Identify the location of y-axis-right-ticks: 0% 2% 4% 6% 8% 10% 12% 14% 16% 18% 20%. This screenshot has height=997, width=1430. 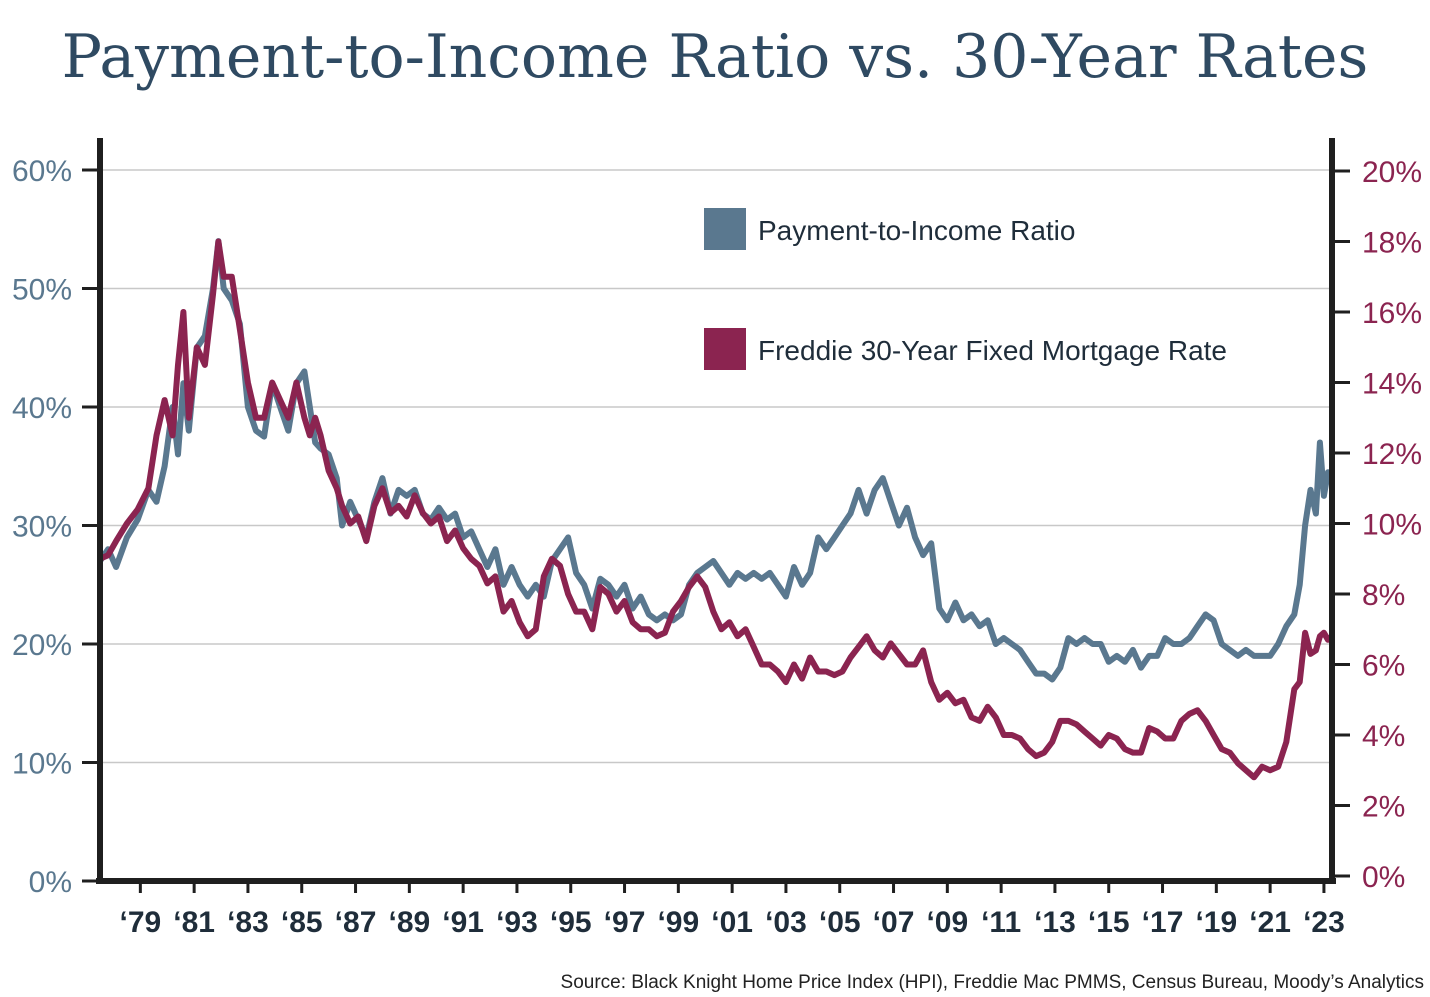
(1377, 525).